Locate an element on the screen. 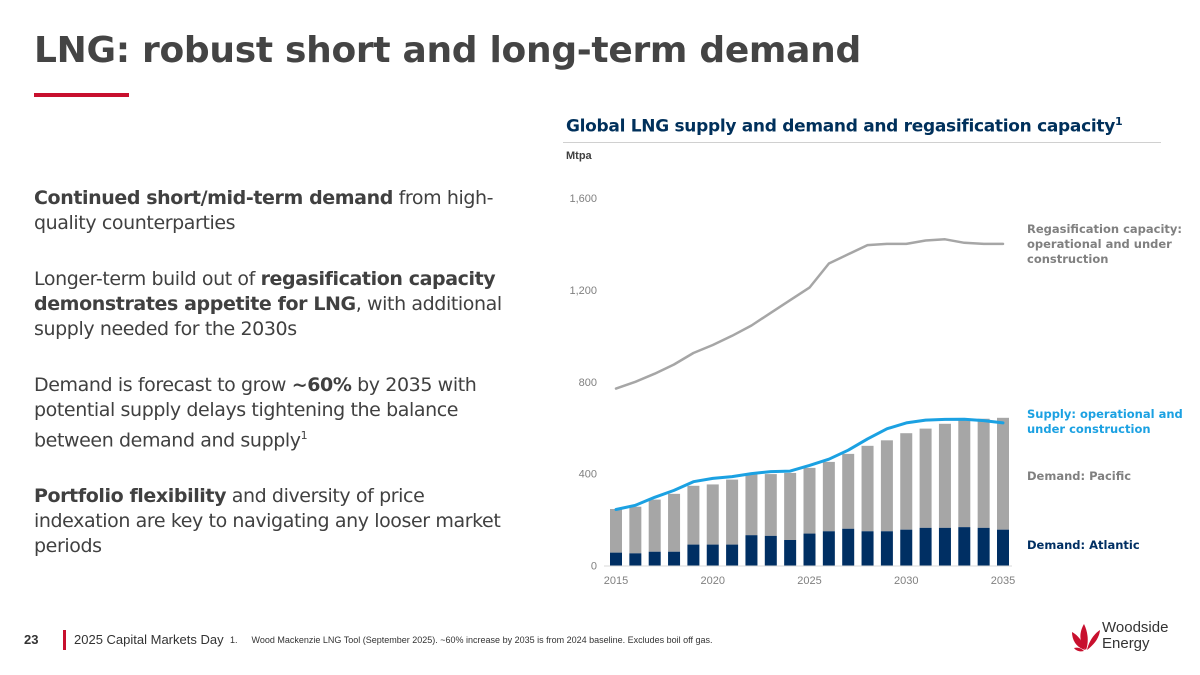  event-name: 2025 Capital Markets Day is located at coordinates (149, 639).